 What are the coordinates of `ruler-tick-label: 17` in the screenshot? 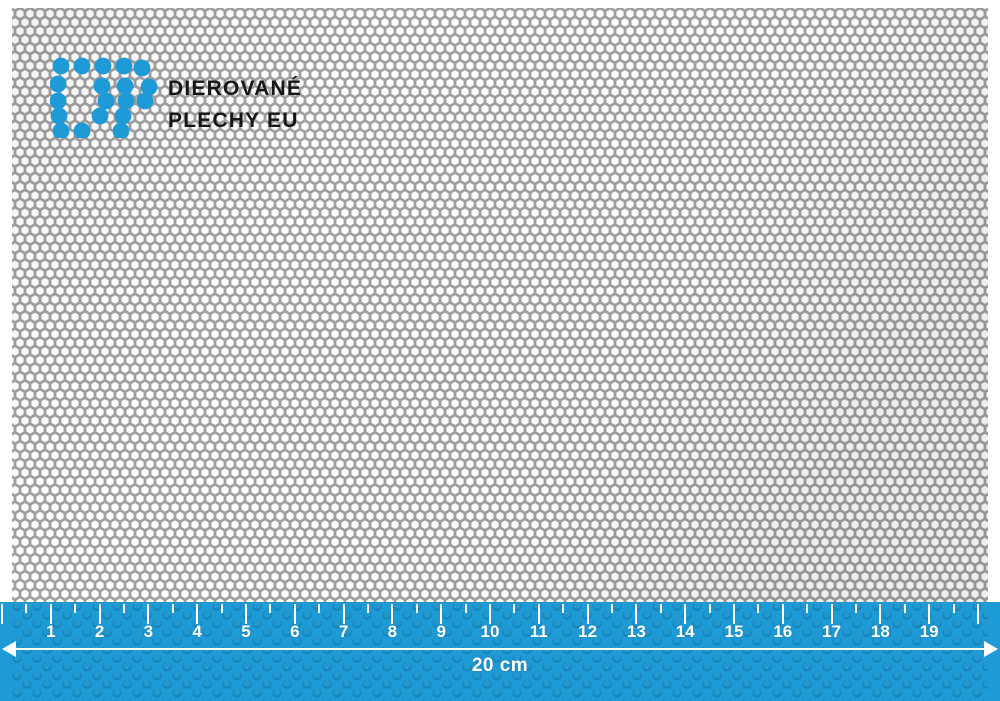 It's located at (832, 631).